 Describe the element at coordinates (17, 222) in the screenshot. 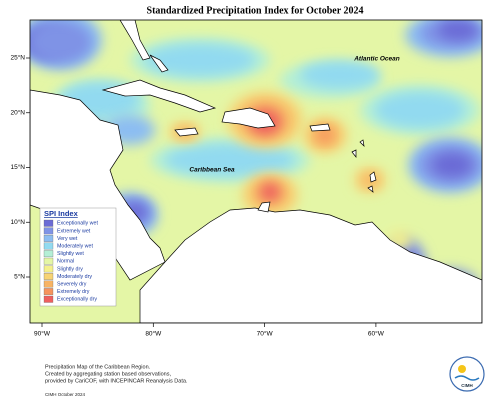

I see `lat-tick-label: 10°N` at that location.